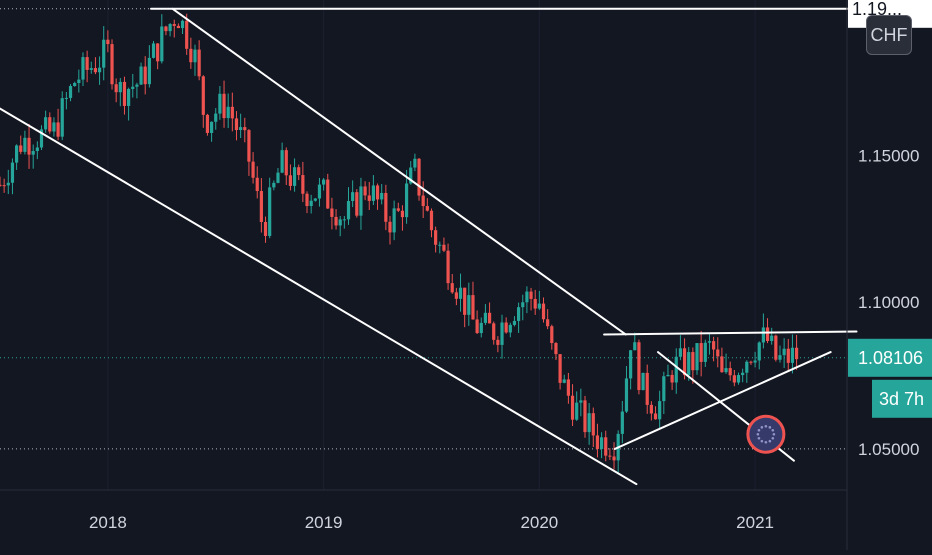 The height and width of the screenshot is (555, 932). What do you see at coordinates (324, 522) in the screenshot?
I see `time-tick-label-1: 2019` at bounding box center [324, 522].